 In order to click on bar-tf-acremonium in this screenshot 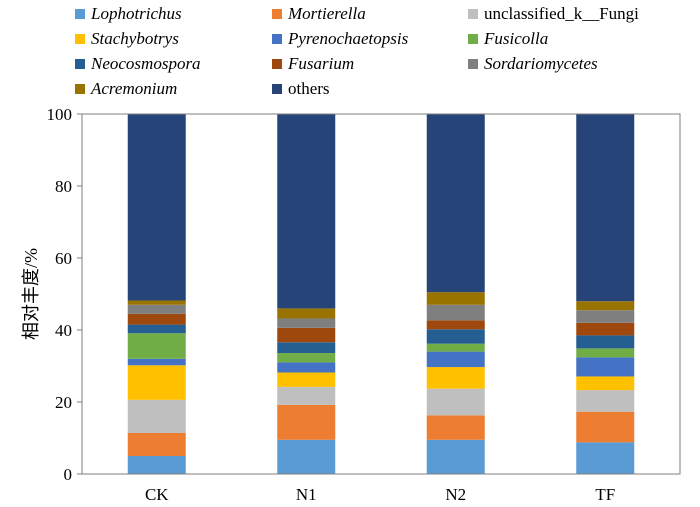, I will do `click(605, 306)`.